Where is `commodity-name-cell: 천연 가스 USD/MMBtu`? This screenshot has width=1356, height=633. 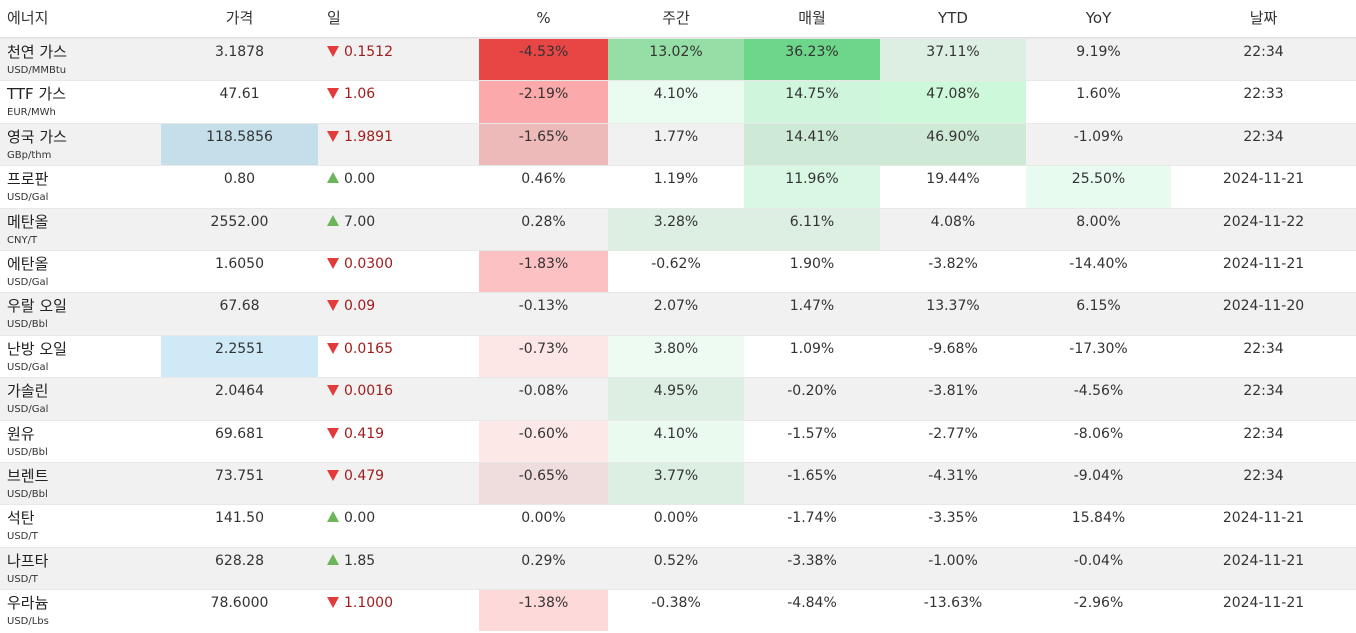 commodity-name-cell: 천연 가스 USD/MMBtu is located at coordinates (80, 59).